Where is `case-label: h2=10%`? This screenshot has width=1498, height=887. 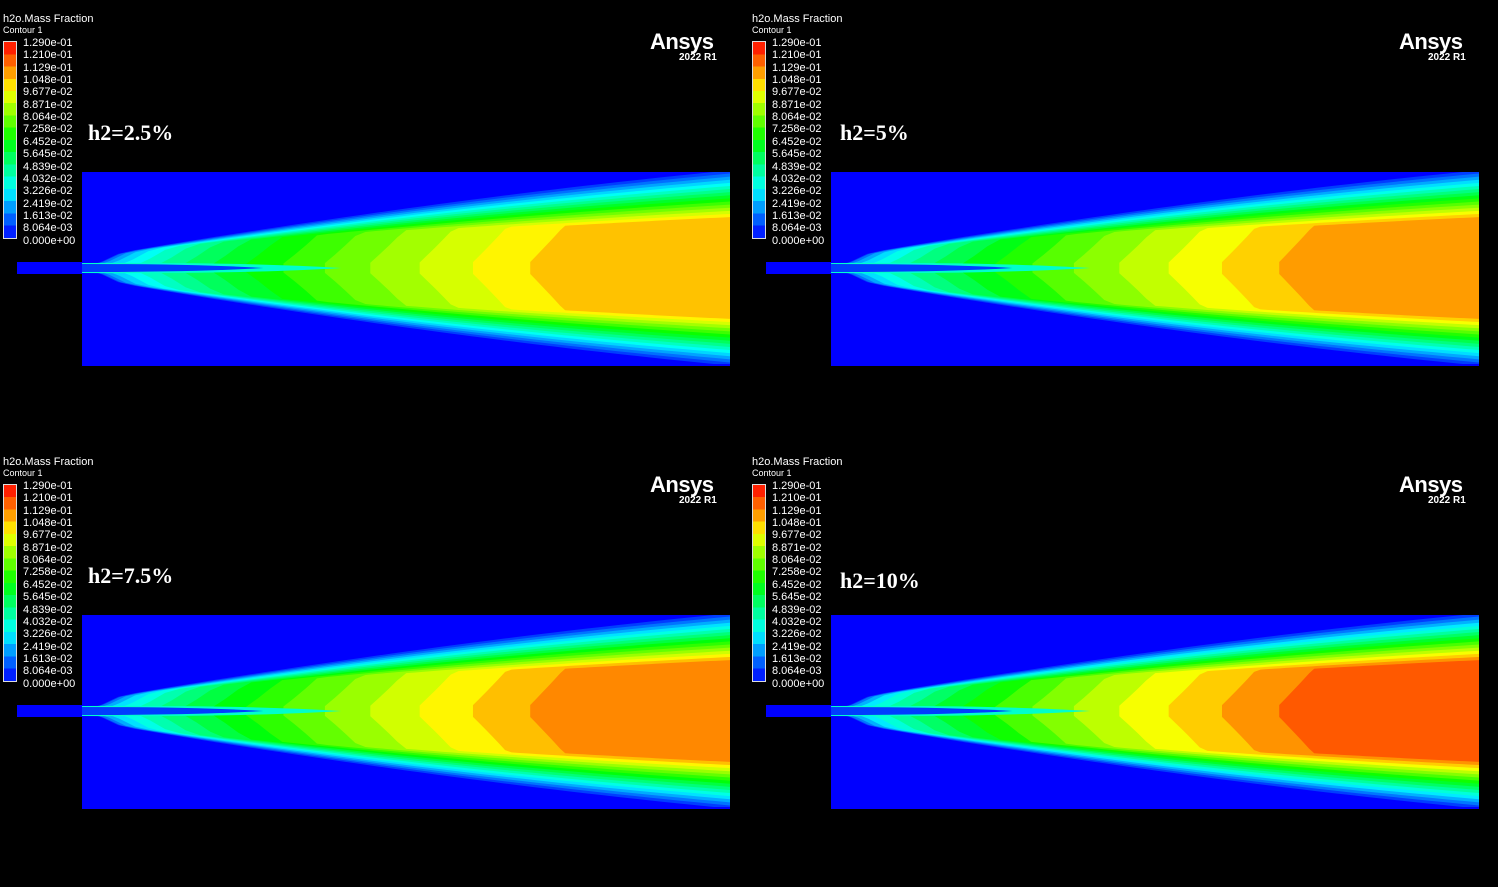 case-label: h2=10% is located at coordinates (880, 580).